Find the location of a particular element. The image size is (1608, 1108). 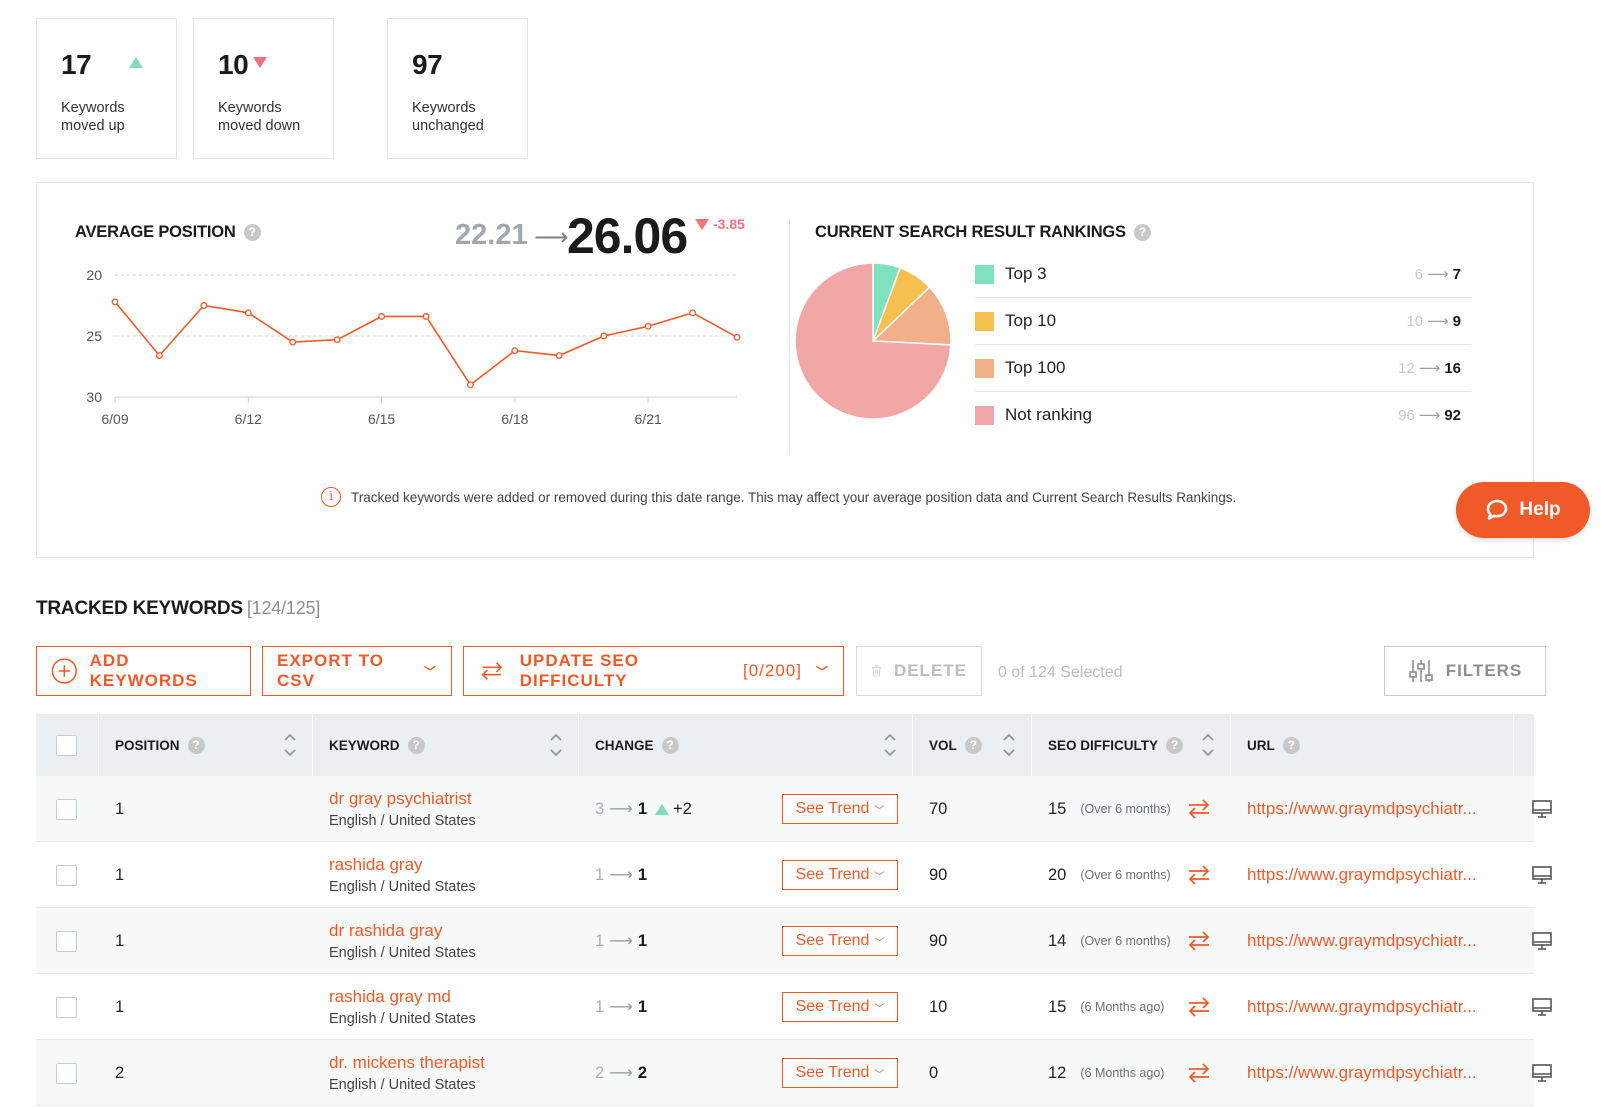

update-seo-difficulty-button: UPDATE SEO DIFFICULTY [0/200] ﹀ is located at coordinates (653, 671).